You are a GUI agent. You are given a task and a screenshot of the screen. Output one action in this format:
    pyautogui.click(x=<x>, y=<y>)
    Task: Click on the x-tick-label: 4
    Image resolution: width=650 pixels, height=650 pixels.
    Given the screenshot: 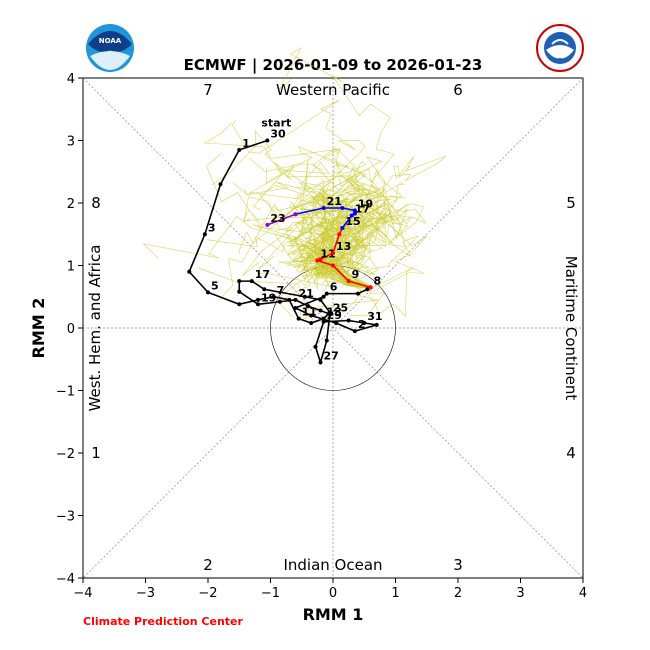 What is the action you would take?
    pyautogui.click(x=583, y=593)
    